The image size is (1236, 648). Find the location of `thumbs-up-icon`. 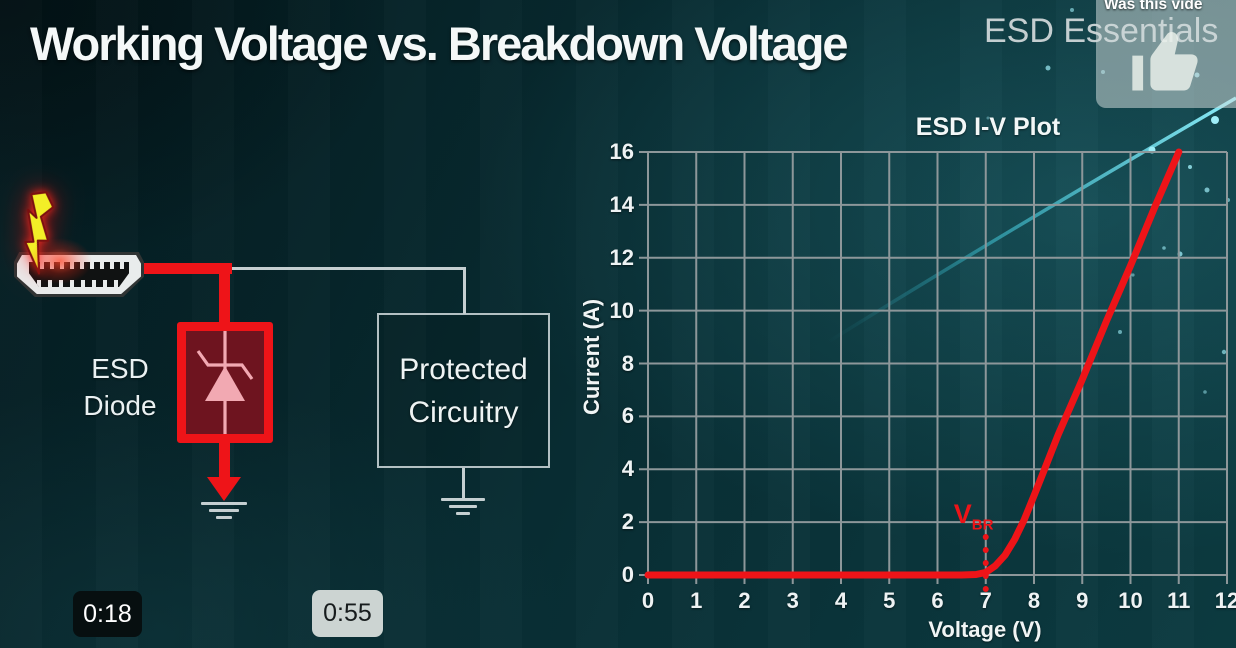

thumbs-up-icon is located at coordinates (1164, 62).